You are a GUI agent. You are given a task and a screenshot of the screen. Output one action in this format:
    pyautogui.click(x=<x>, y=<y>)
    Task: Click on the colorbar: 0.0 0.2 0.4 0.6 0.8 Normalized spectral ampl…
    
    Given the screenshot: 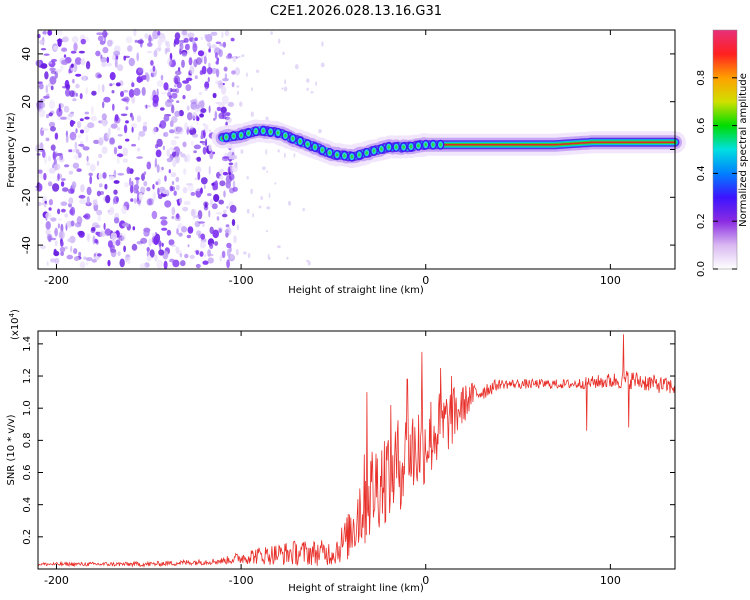 What is the action you would take?
    pyautogui.click(x=722, y=153)
    